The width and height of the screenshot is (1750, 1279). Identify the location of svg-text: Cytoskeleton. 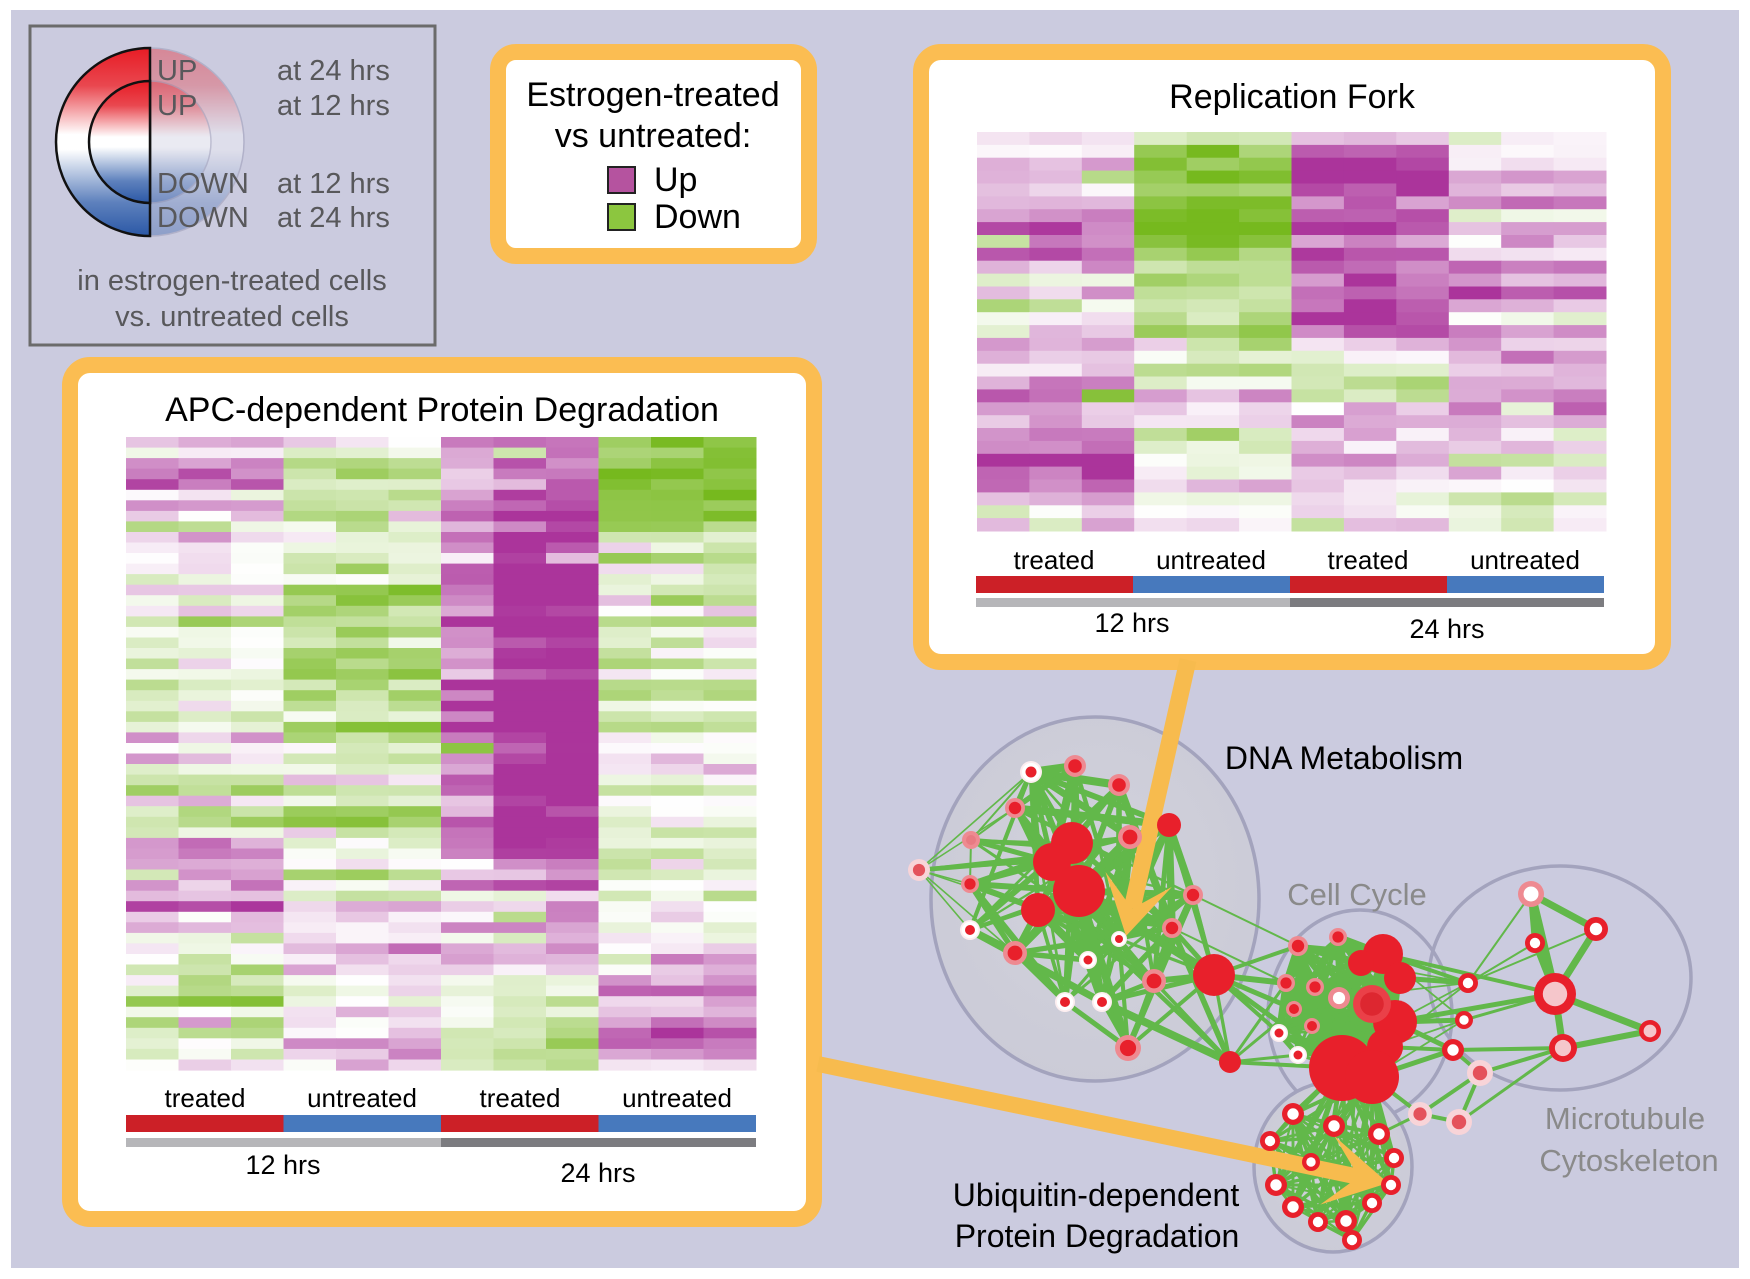
(1628, 1160).